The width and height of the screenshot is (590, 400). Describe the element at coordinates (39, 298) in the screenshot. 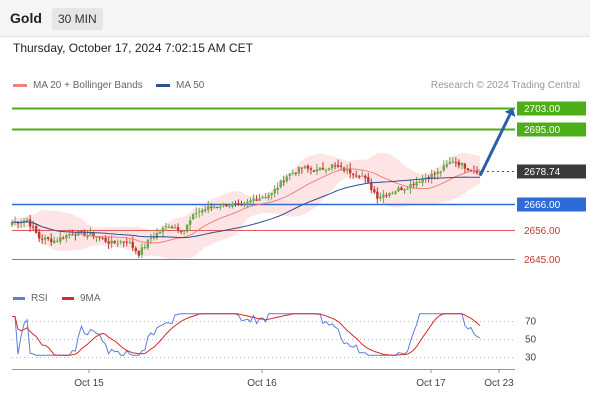

I see `rsi-label: RSI` at that location.